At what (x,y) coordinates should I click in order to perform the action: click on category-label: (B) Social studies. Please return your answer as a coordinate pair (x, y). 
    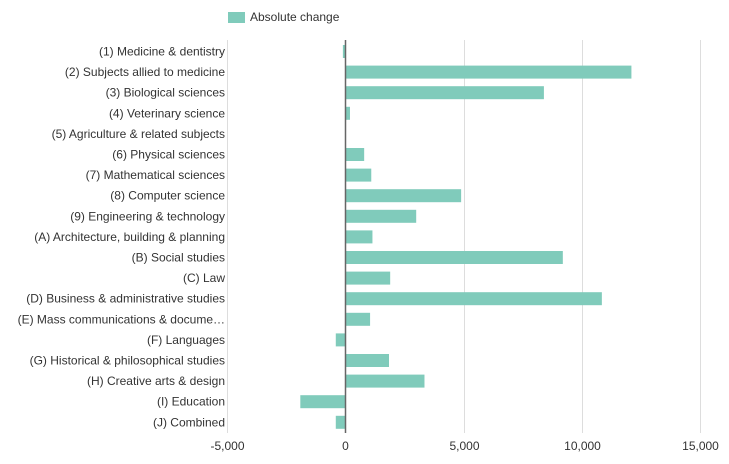
    Looking at the image, I should click on (178, 258).